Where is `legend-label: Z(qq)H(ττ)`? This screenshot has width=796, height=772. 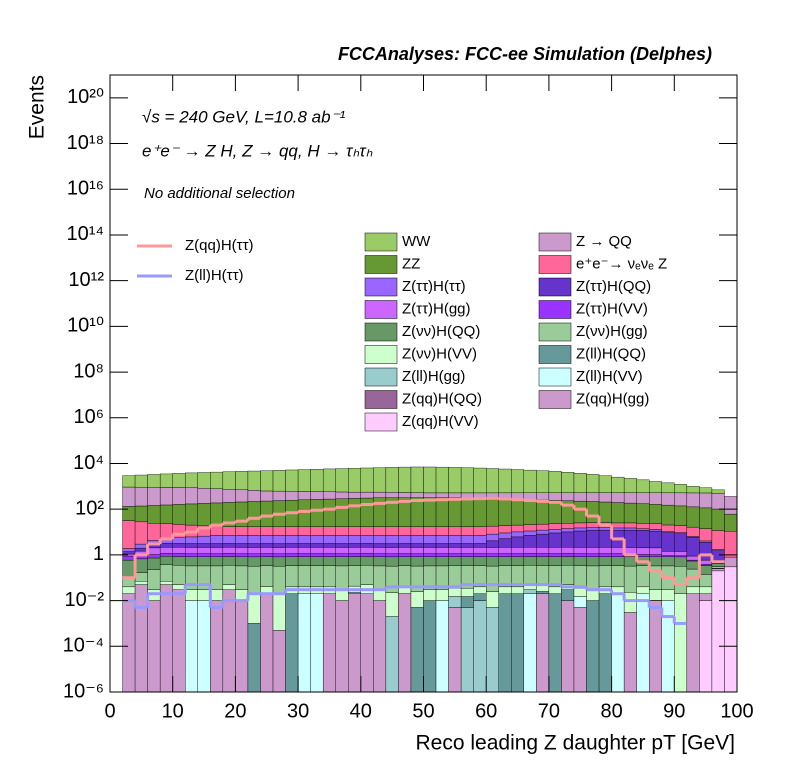 legend-label: Z(qq)H(ττ) is located at coordinates (219, 245).